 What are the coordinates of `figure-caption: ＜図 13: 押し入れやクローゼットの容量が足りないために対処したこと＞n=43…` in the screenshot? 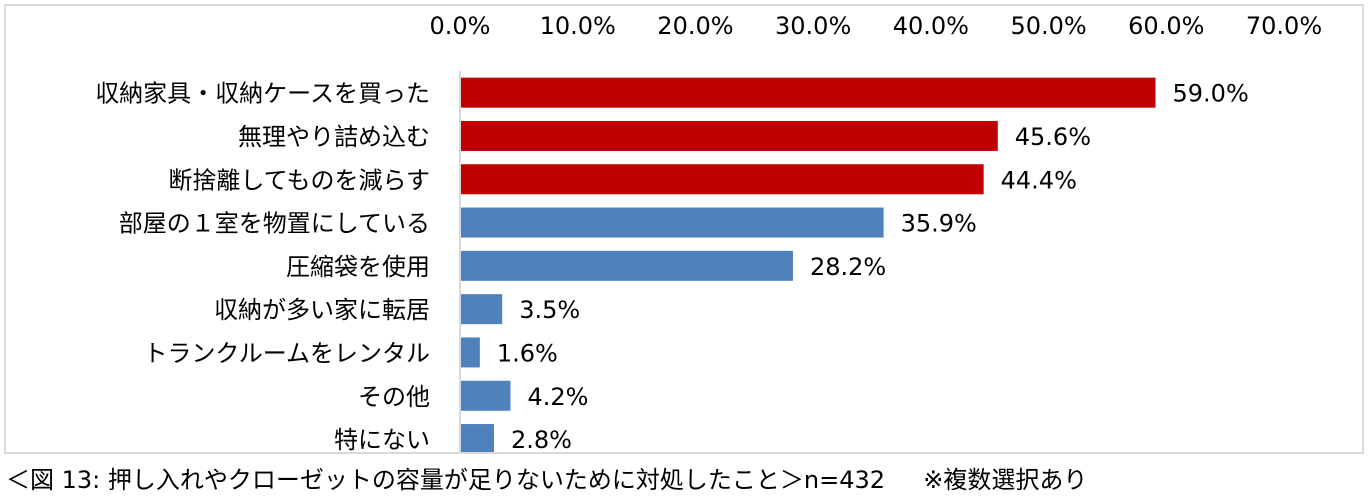 It's located at (546, 477).